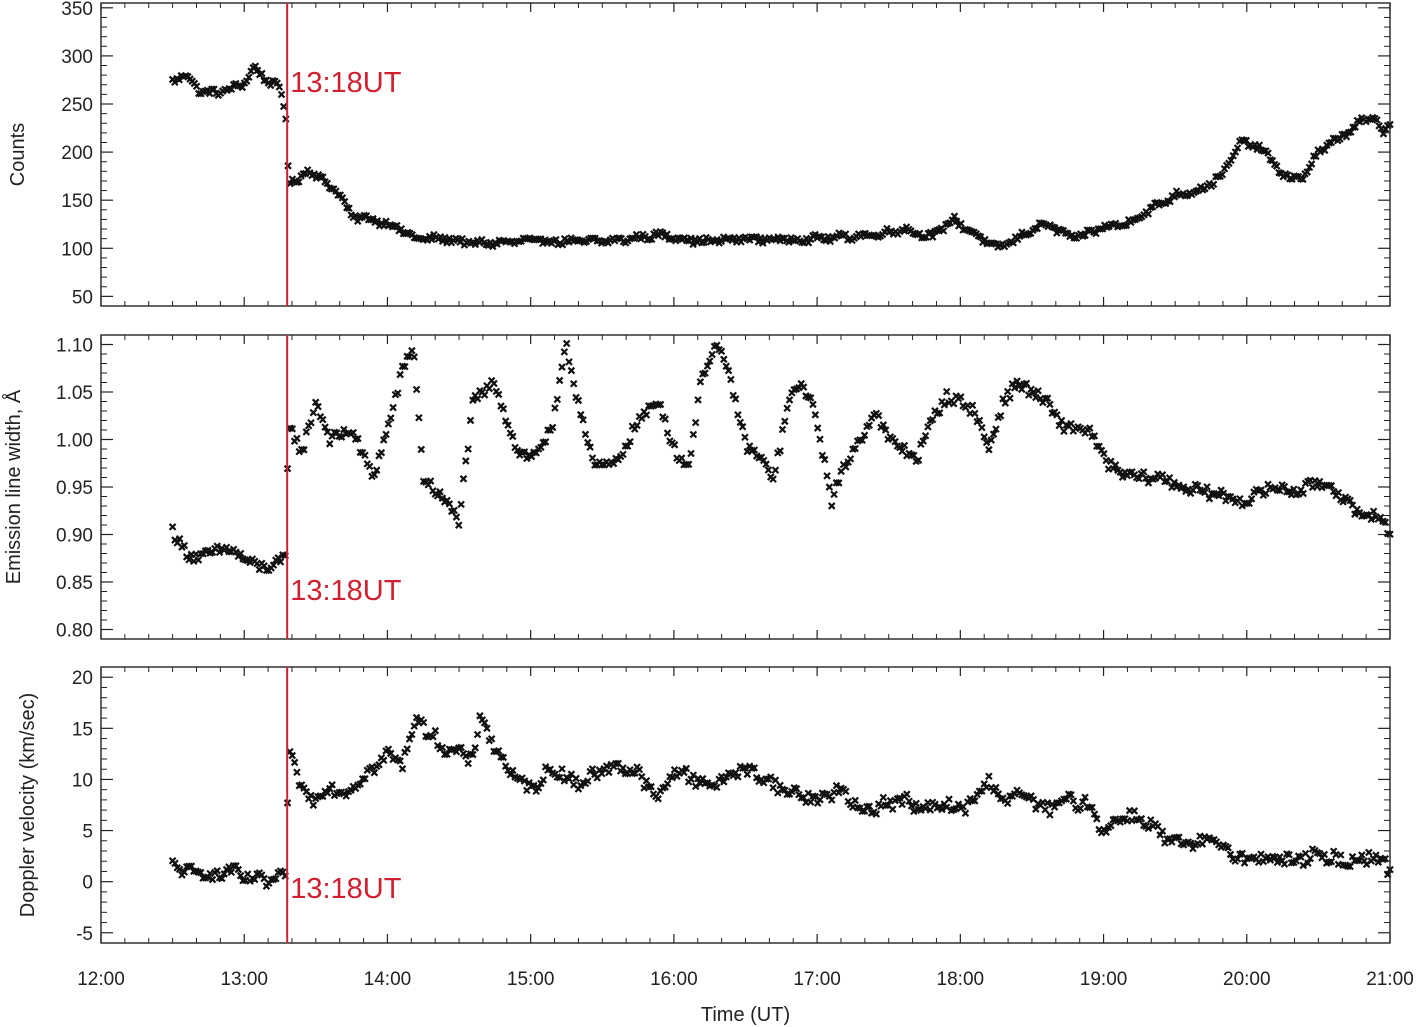  Describe the element at coordinates (745, 1015) in the screenshot. I see `time-x-axis-title: Time (UT)` at that location.